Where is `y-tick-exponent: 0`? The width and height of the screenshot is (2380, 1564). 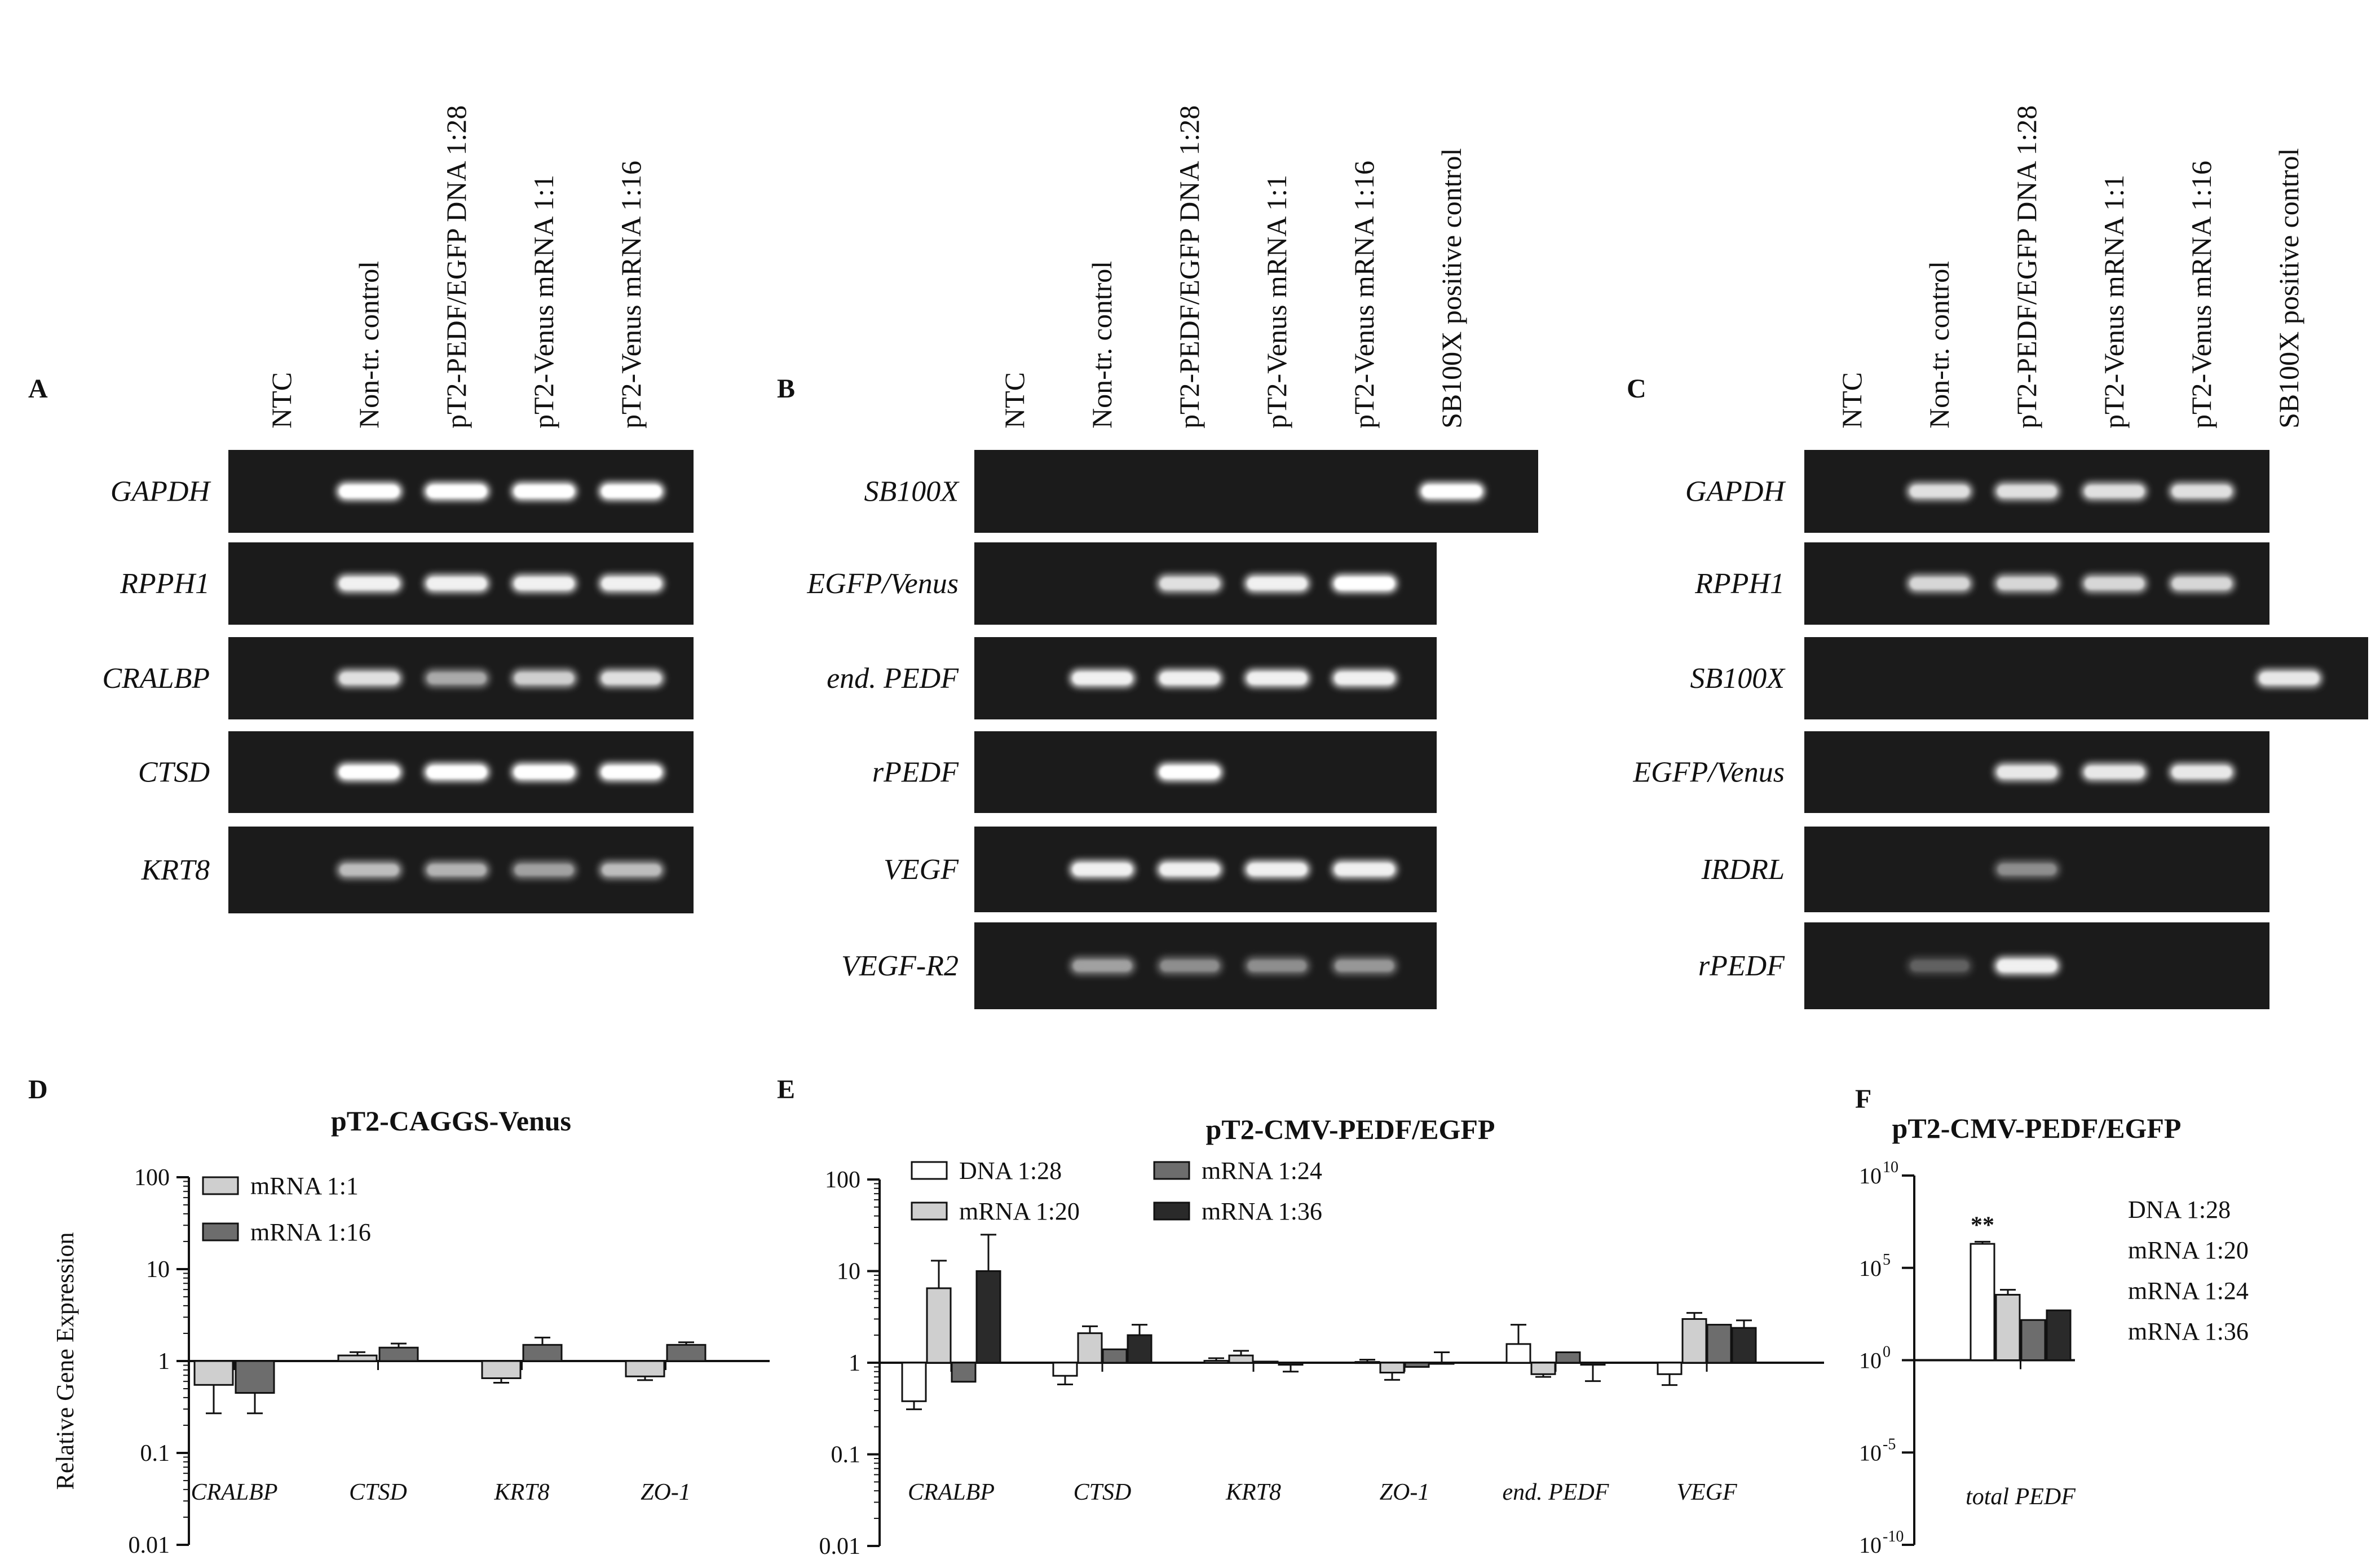
y-tick-exponent: 0 is located at coordinates (1887, 1352).